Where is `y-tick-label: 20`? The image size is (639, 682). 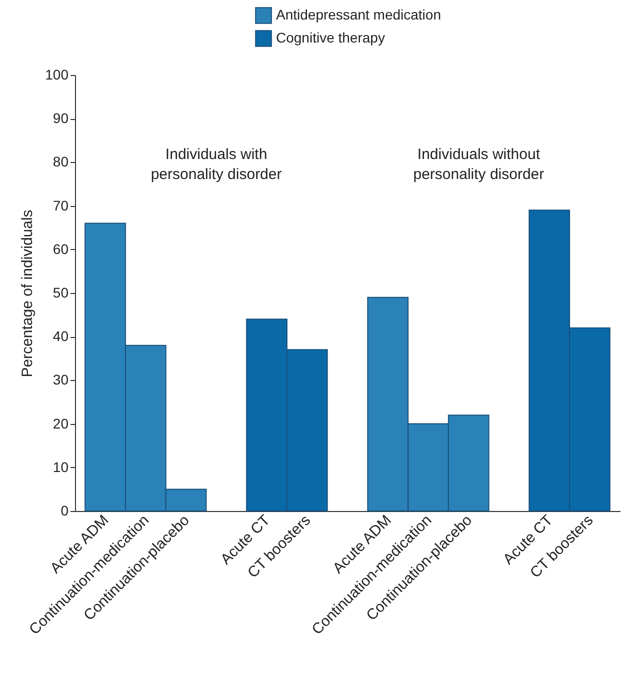 y-tick-label: 20 is located at coordinates (60, 423).